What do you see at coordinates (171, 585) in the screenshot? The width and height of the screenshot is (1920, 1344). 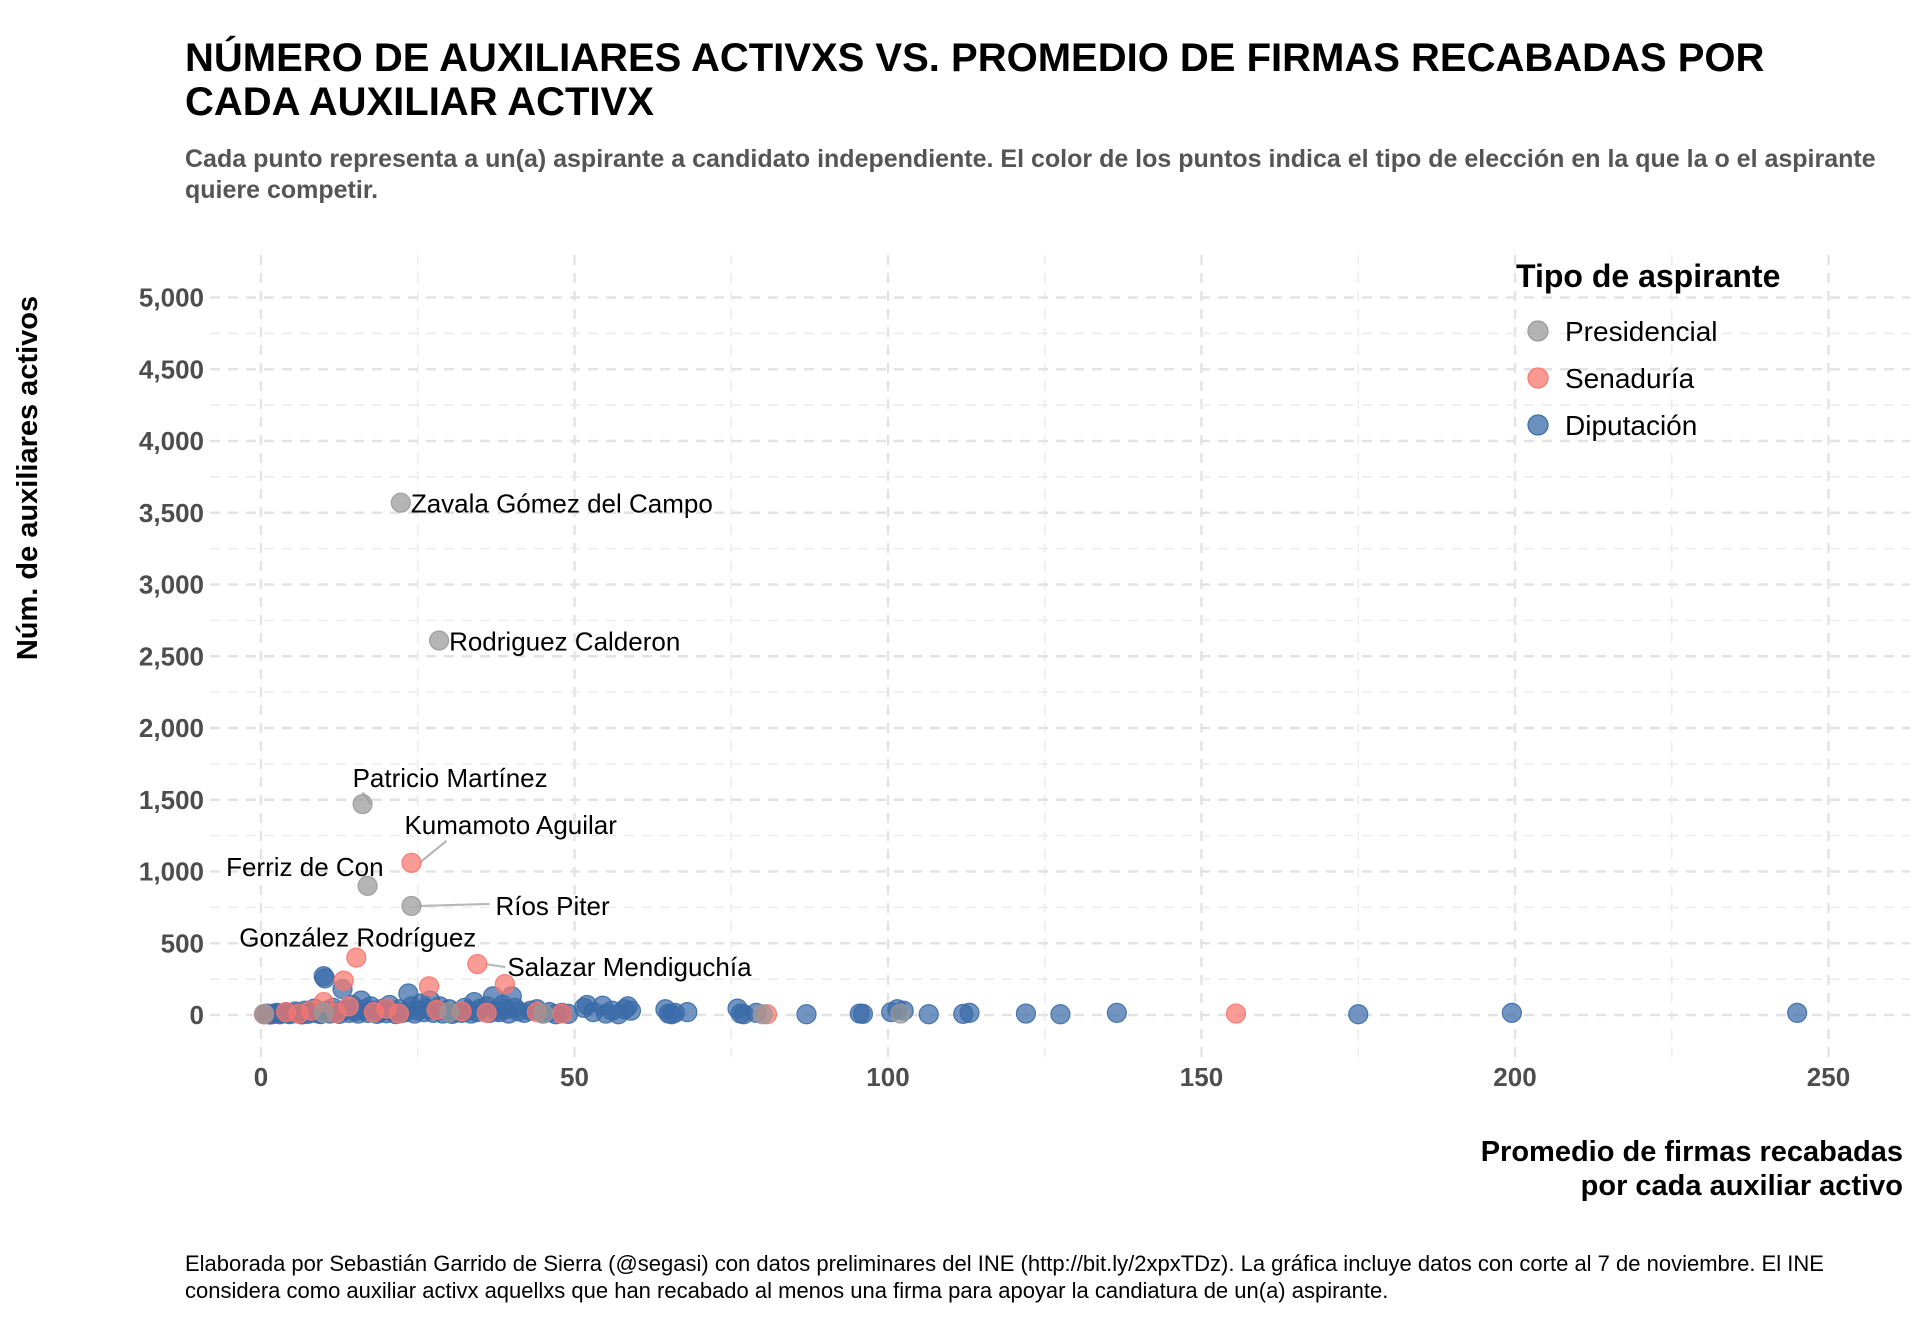 I see `y-tick-label: 3,000` at bounding box center [171, 585].